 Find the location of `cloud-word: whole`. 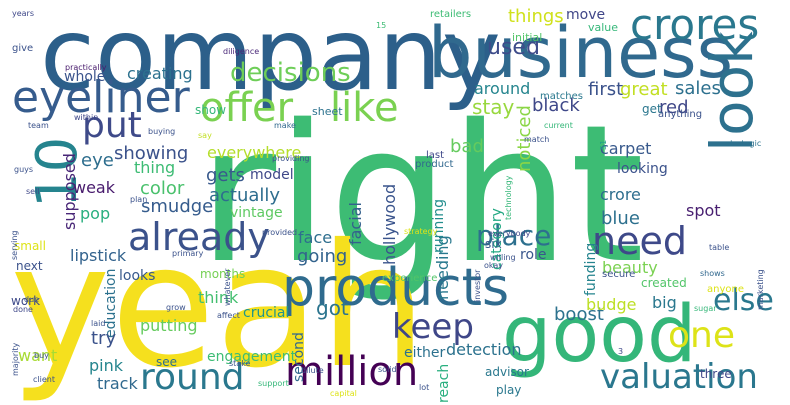

cloud-word: whole is located at coordinates (85, 77).